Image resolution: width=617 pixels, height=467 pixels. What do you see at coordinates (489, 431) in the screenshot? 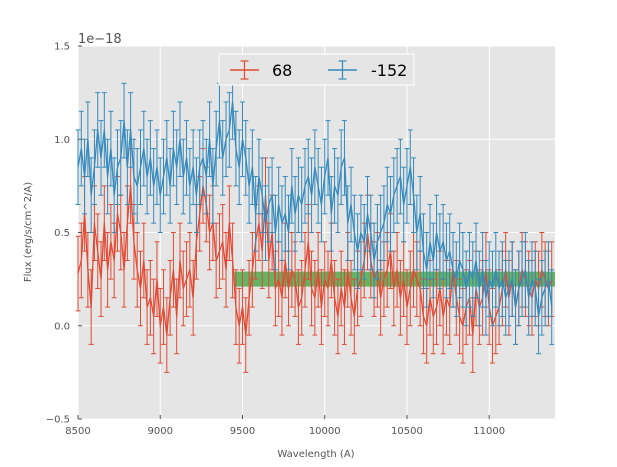
I see `x-tick-label: 11000` at bounding box center [489, 431].